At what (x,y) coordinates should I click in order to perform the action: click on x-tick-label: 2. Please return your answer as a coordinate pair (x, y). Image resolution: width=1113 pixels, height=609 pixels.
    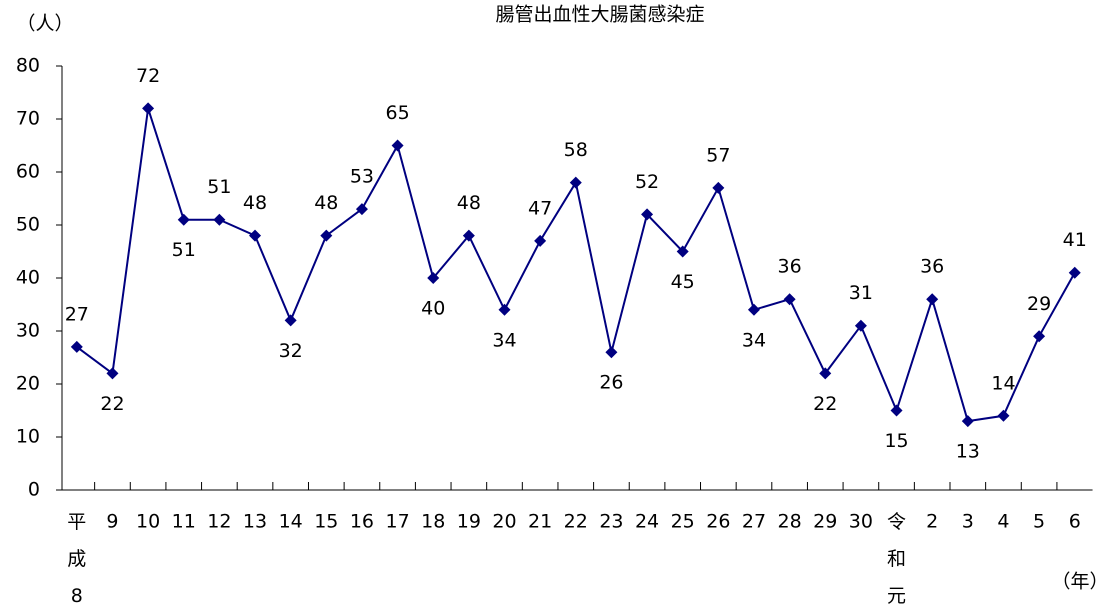
    Looking at the image, I should click on (932, 522).